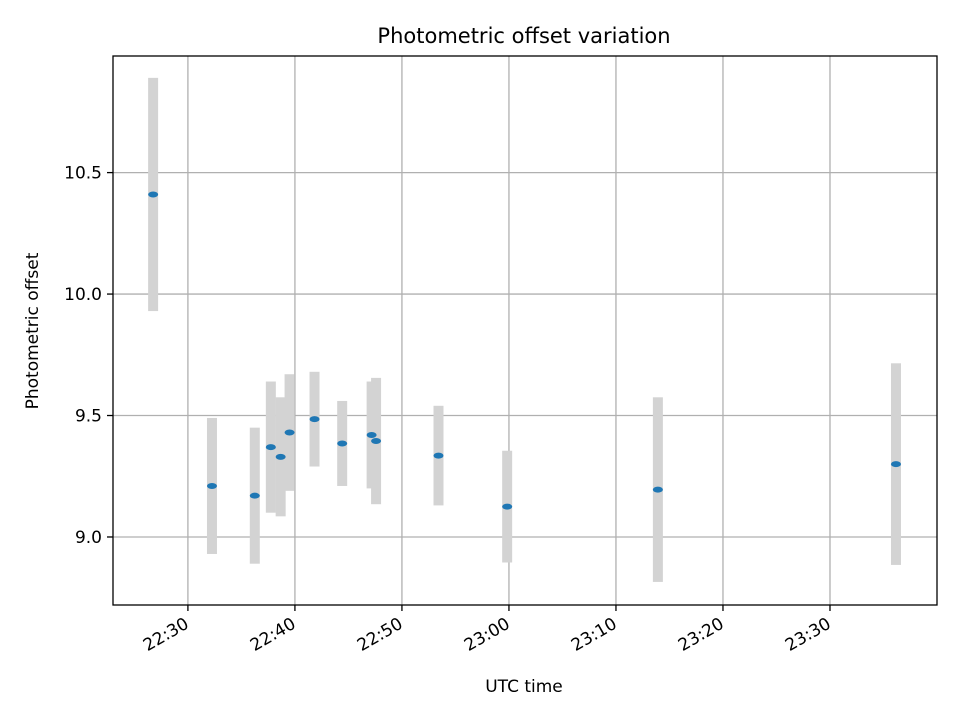 The image size is (960, 720). I want to click on chart-title: Photometric offset variation, so click(523, 36).